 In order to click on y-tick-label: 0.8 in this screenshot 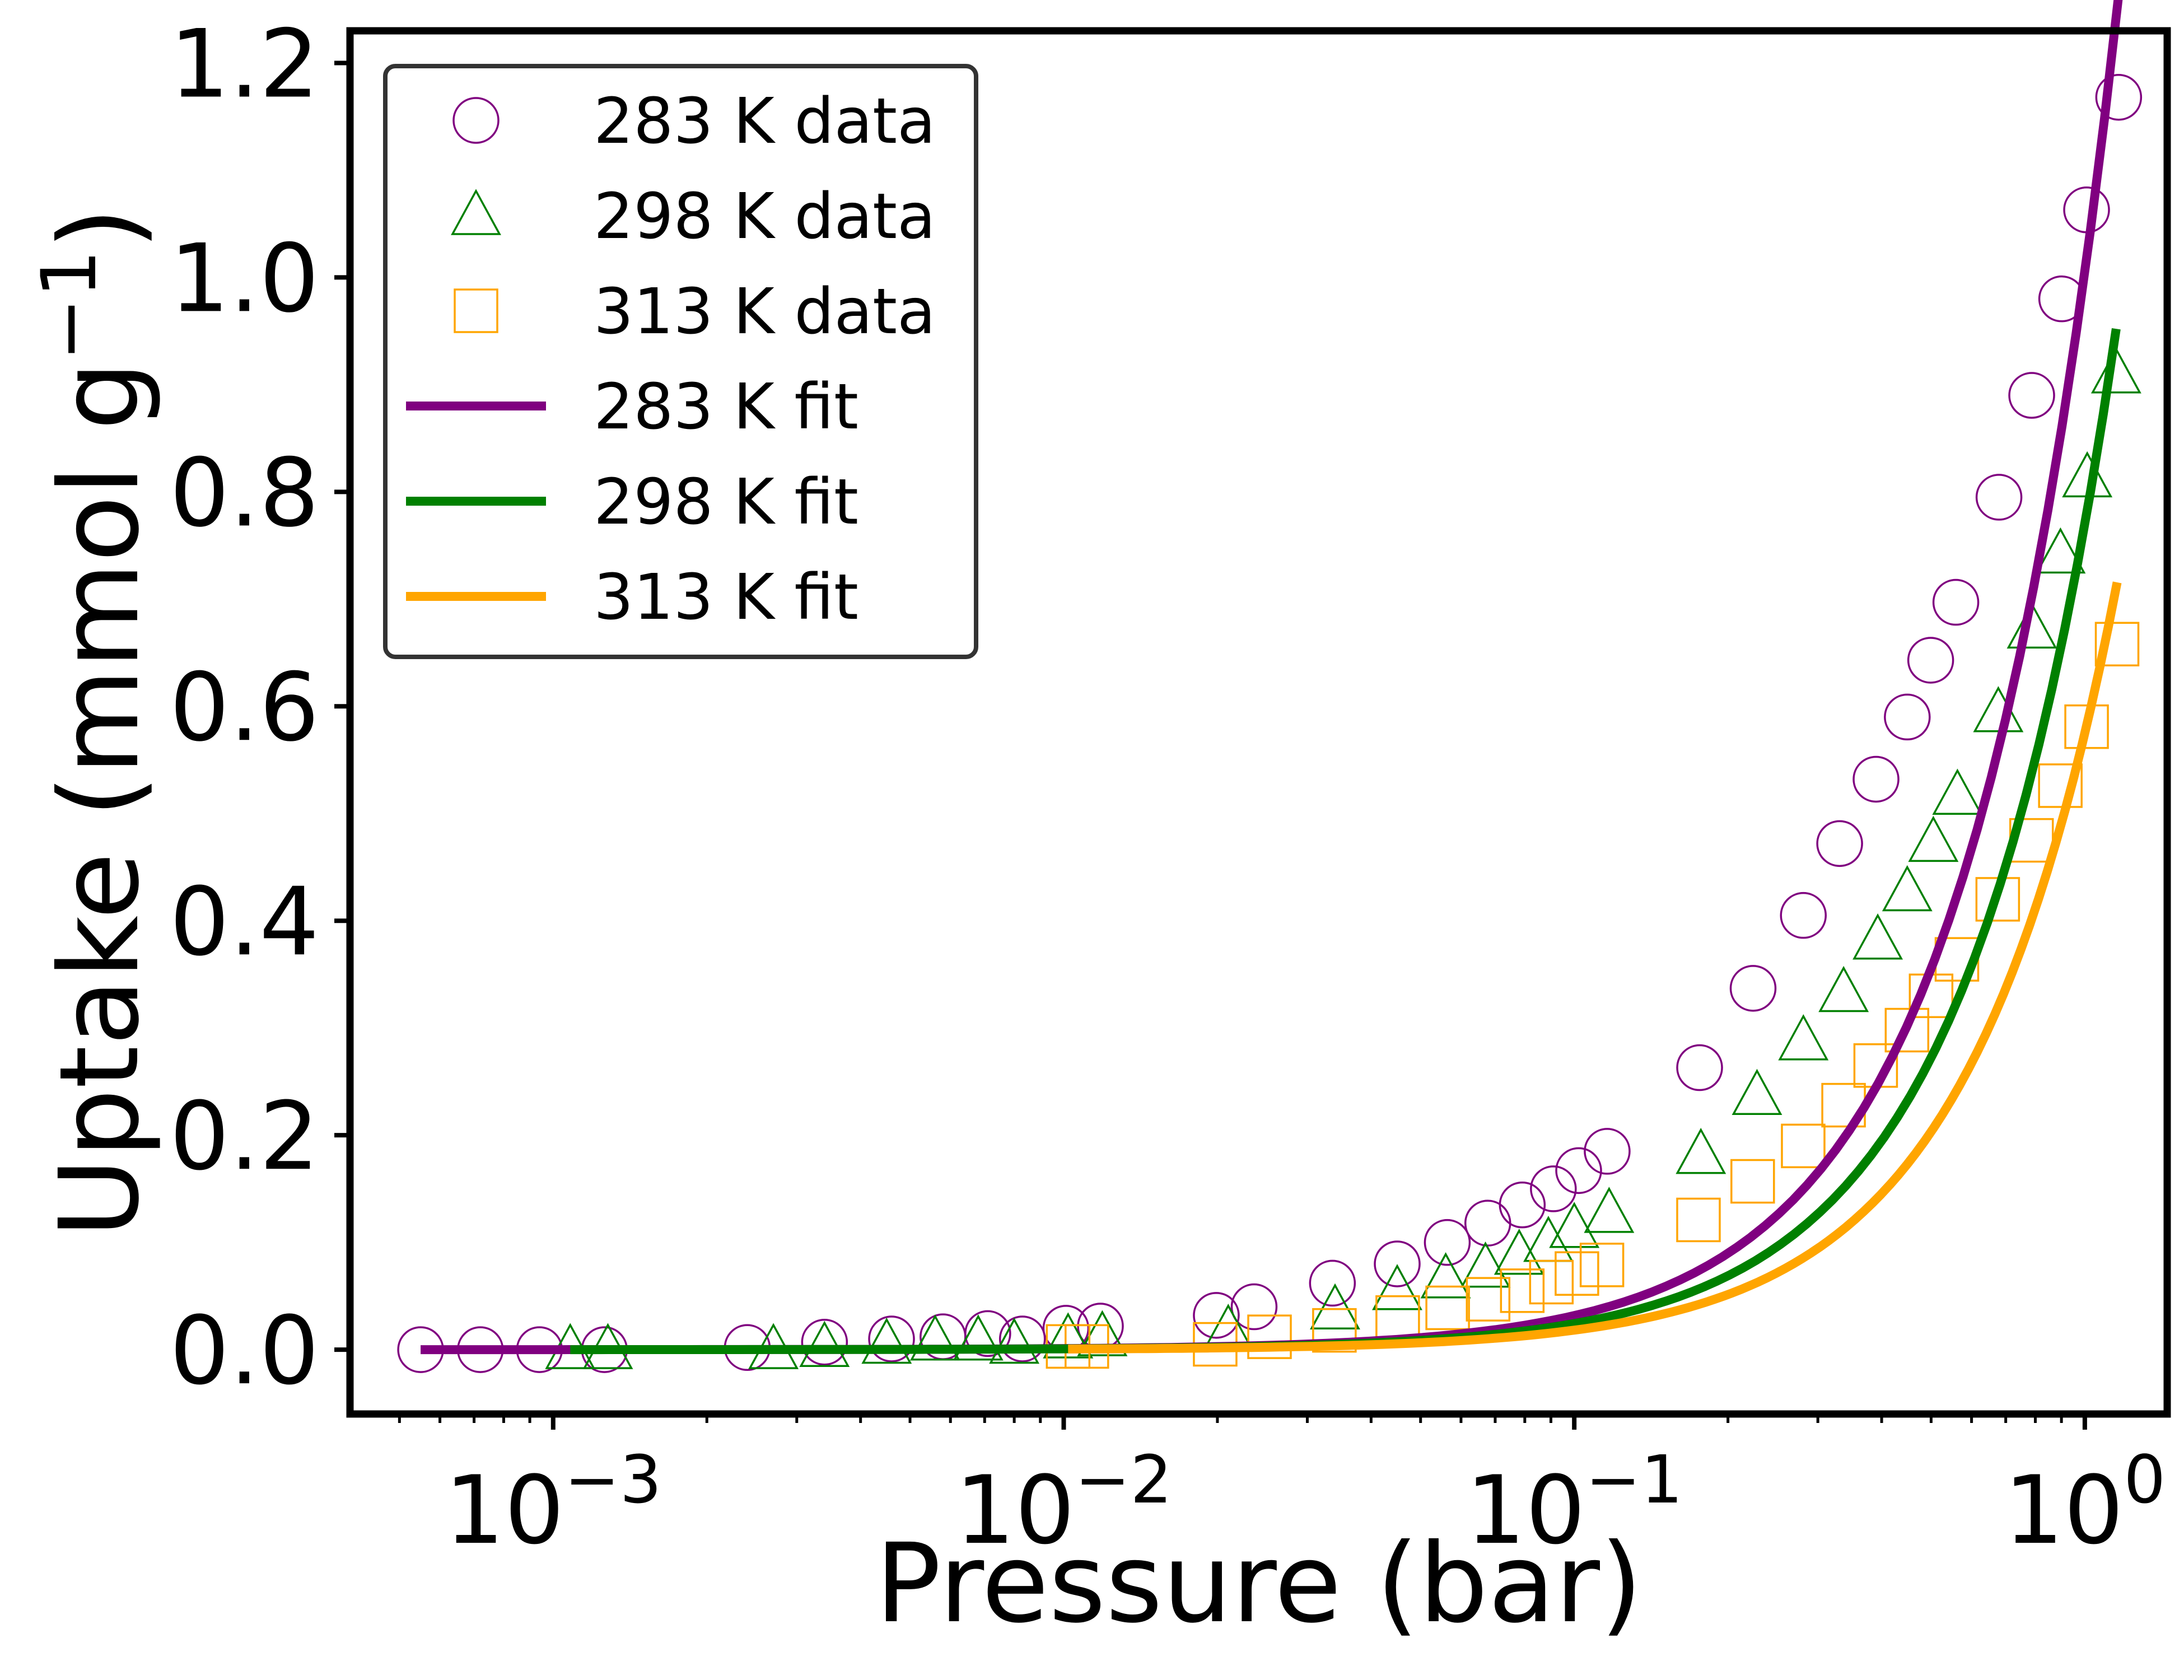, I will do `click(245, 493)`.